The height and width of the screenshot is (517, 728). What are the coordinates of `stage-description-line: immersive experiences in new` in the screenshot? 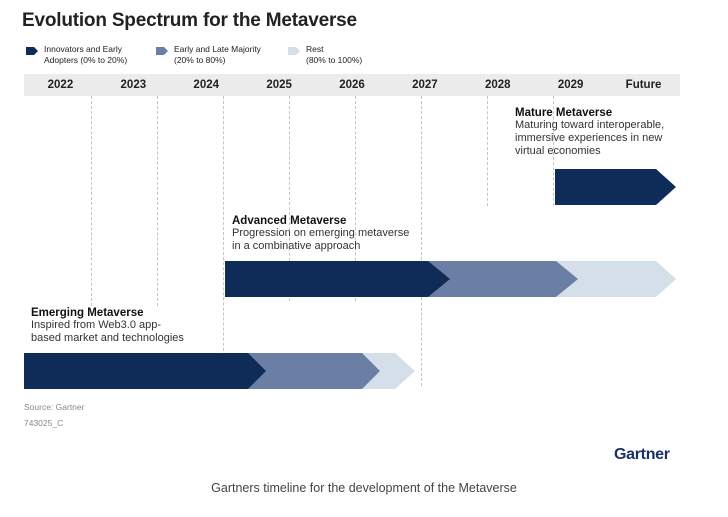 It's located at (589, 138).